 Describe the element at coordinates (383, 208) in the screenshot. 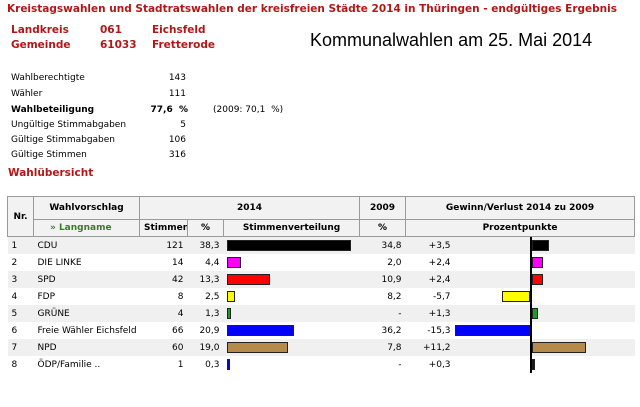

I see `header-2009: 2009` at that location.